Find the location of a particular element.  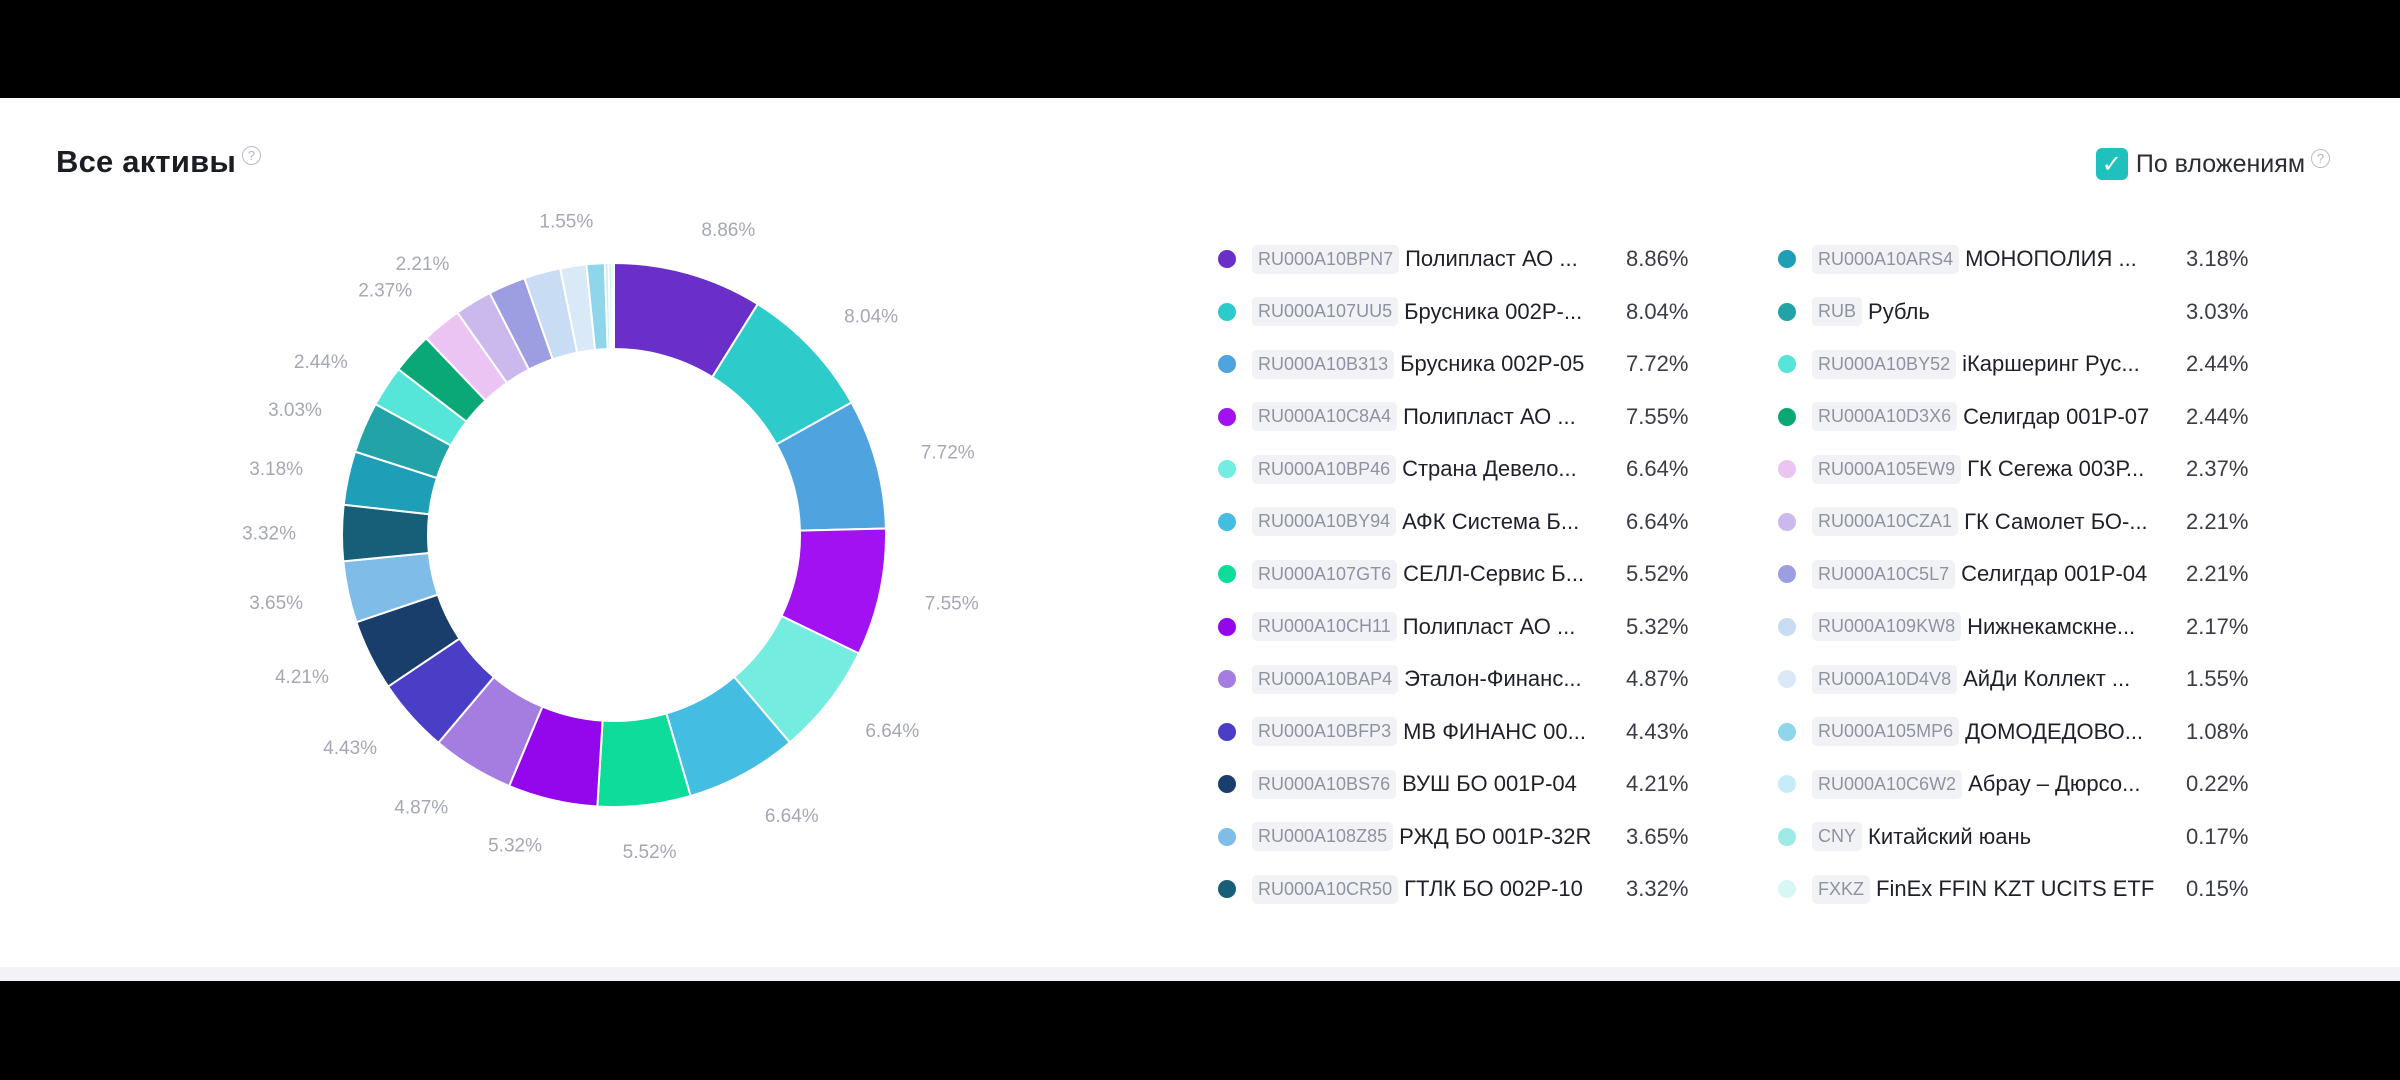

legend-item: RU000A10C6W2 Абрау – Дюрсо... 0.22% is located at coordinates (2018, 784).